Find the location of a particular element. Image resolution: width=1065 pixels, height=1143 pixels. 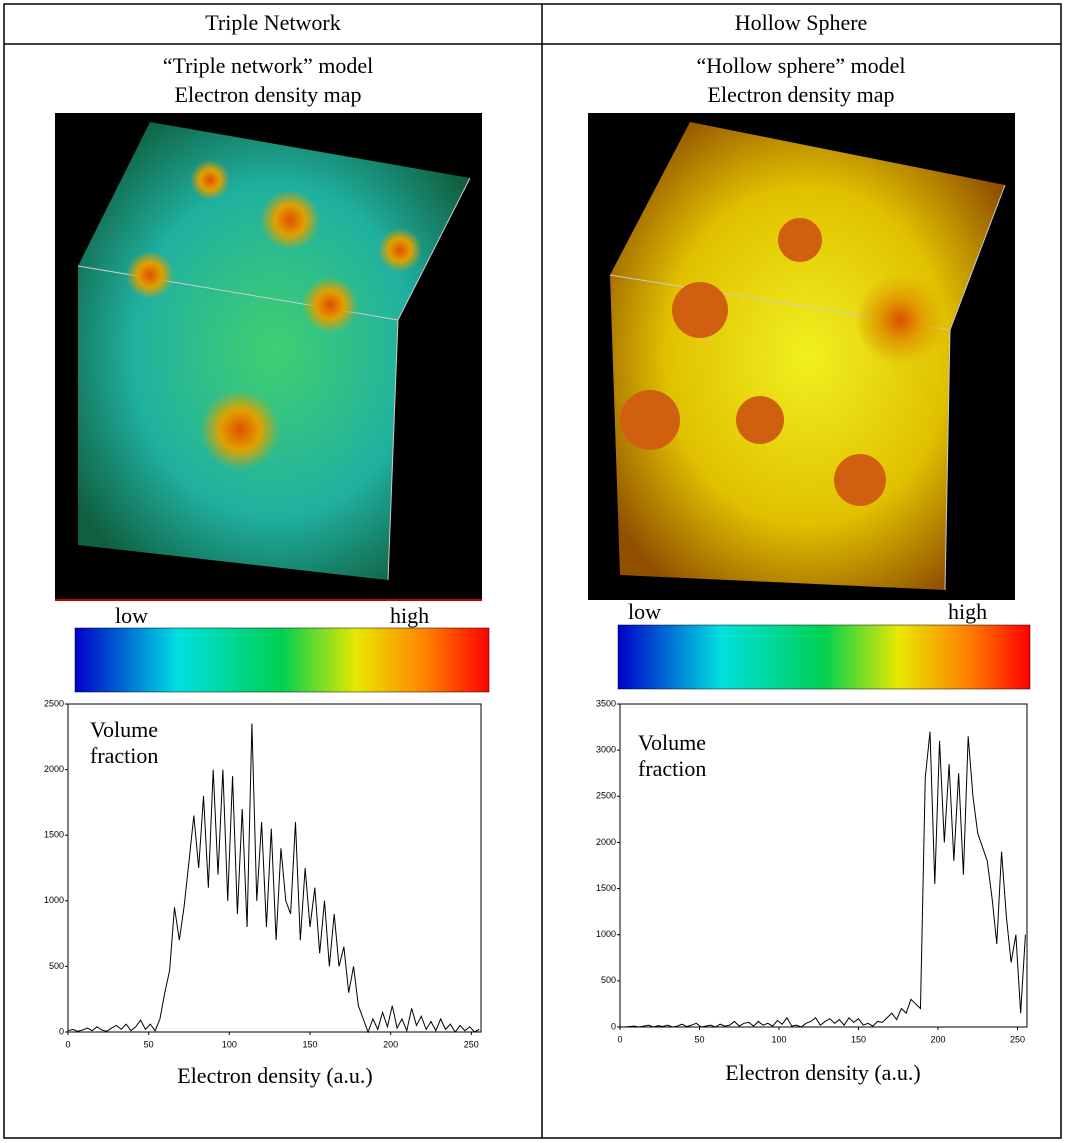

column-header: Hollow Sphere is located at coordinates (801, 22).